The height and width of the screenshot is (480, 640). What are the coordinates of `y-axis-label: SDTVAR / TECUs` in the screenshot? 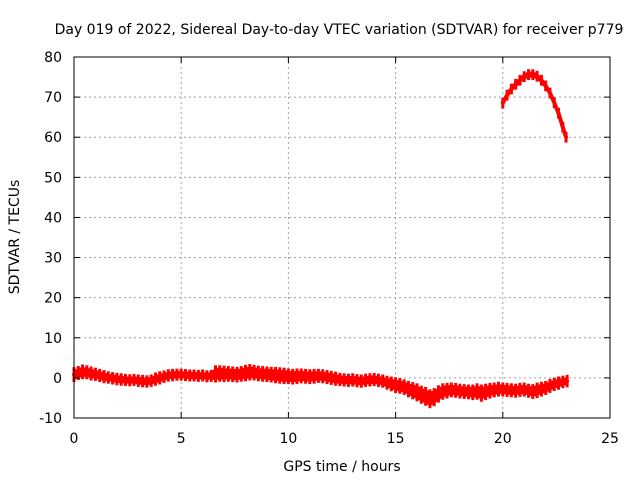 It's located at (15, 237).